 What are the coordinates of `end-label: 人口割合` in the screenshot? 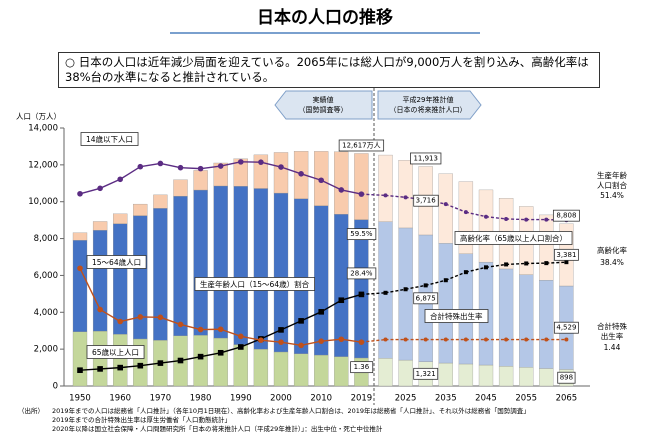 It's located at (612, 185).